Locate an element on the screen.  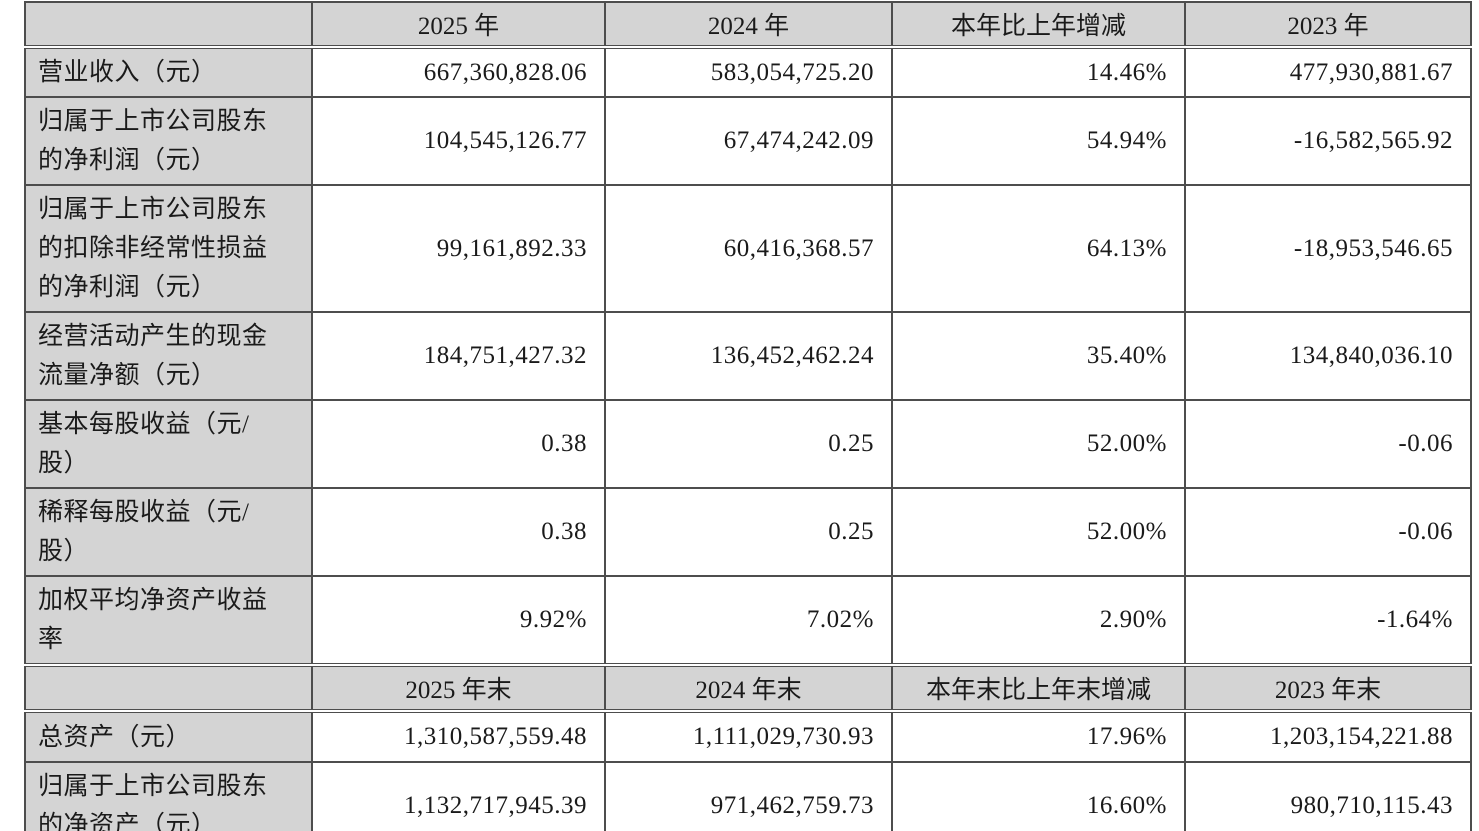
value-2024: 971,462,759.73 is located at coordinates (748, 796).